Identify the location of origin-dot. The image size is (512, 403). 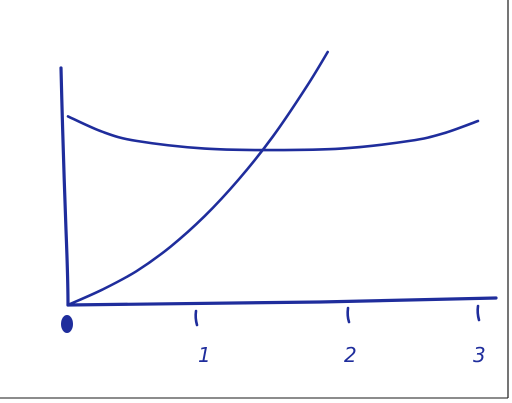
(67, 324).